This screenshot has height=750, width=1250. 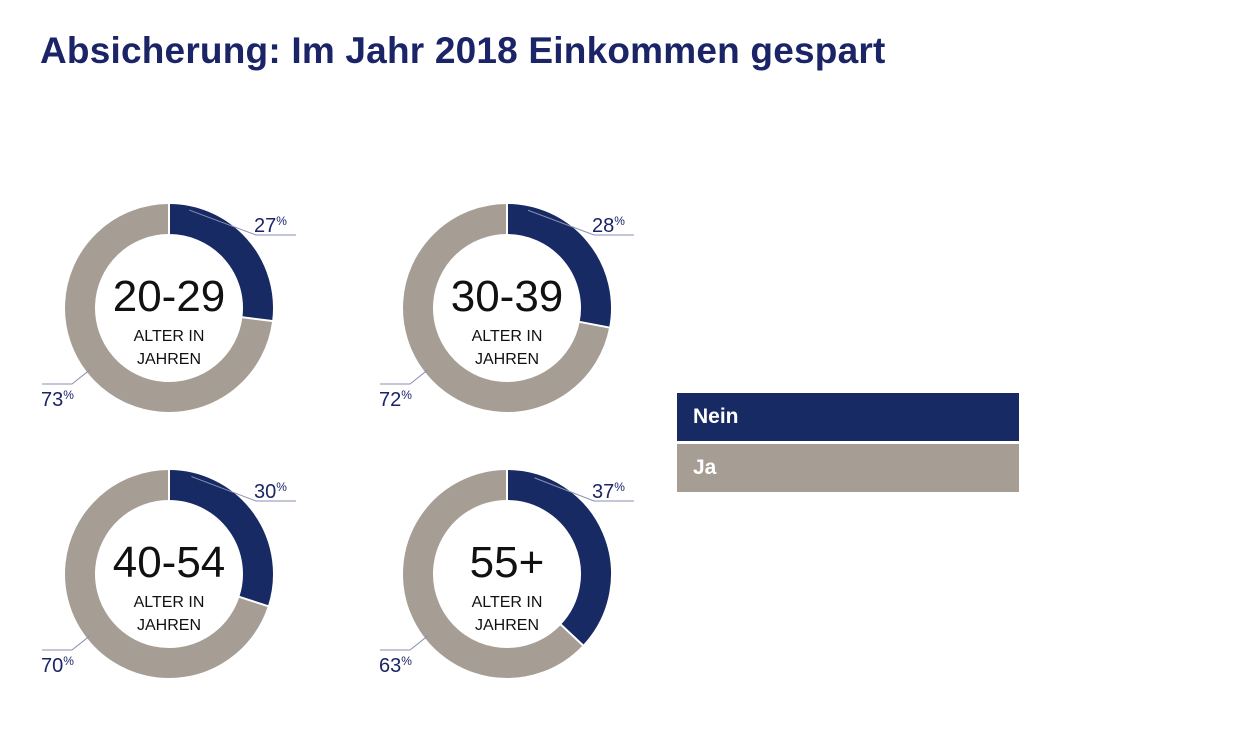 I want to click on age-group-label: 20-29, so click(x=169, y=296).